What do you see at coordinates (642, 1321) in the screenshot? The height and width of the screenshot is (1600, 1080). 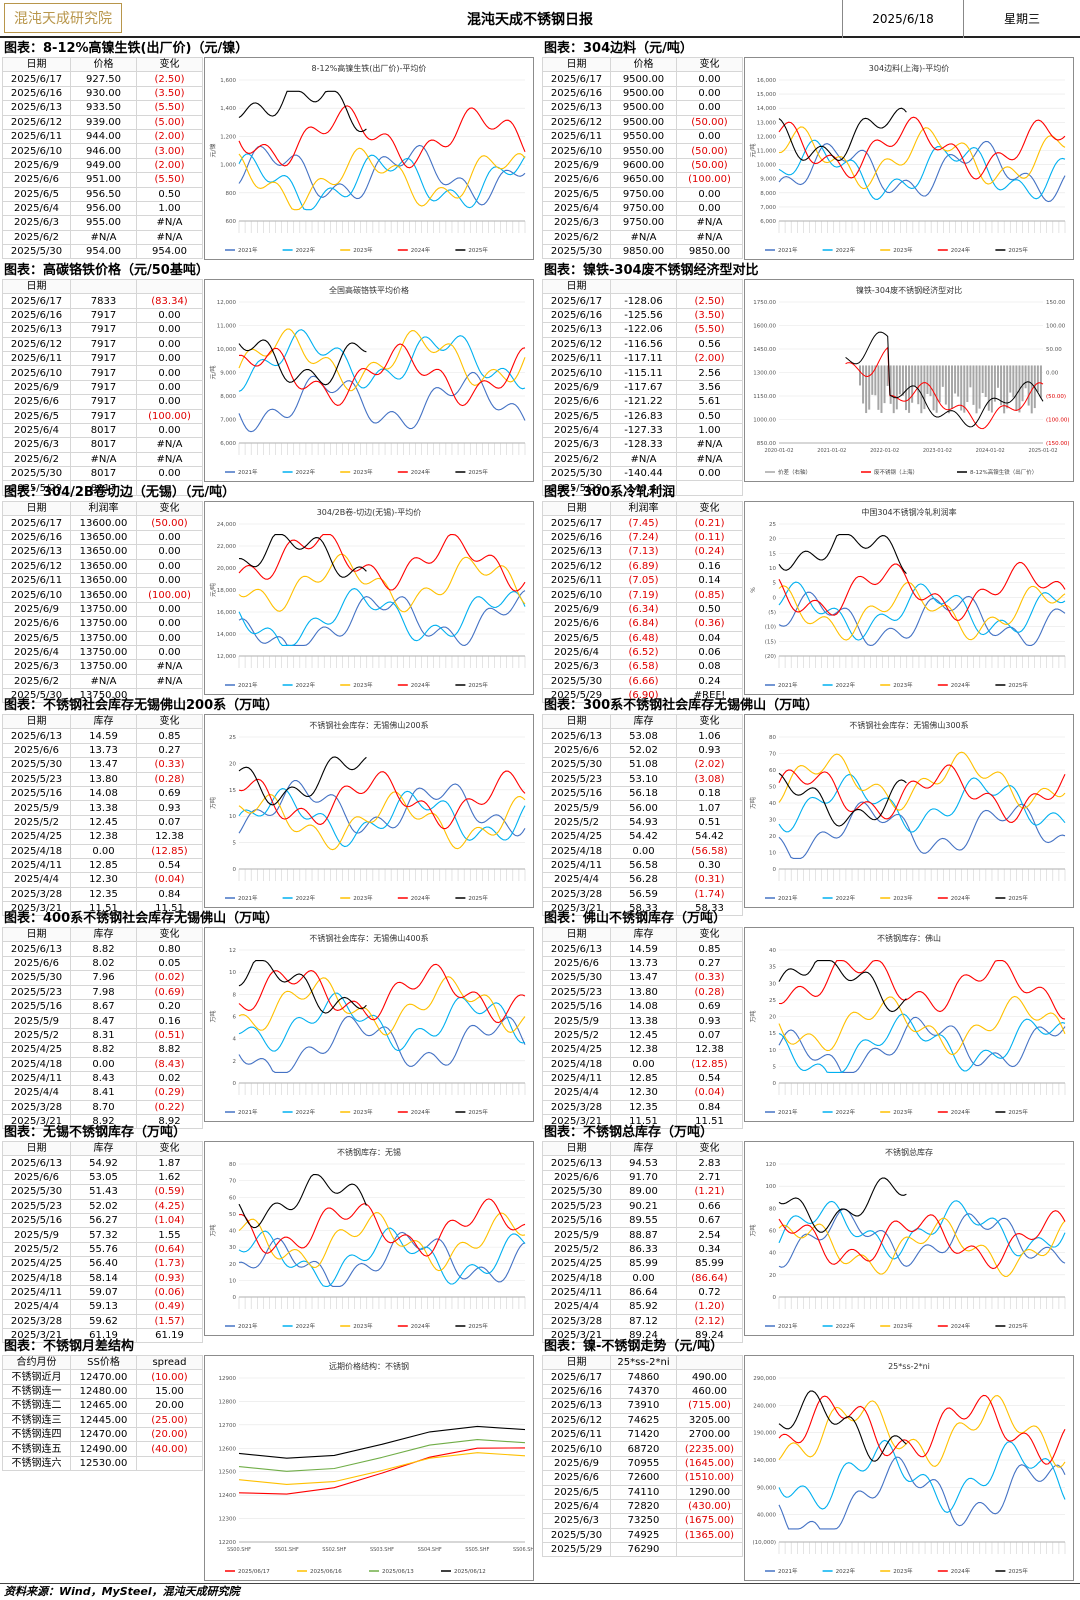 I see `table-row: 2025/3/28 87.12 (2.12)` at bounding box center [642, 1321].